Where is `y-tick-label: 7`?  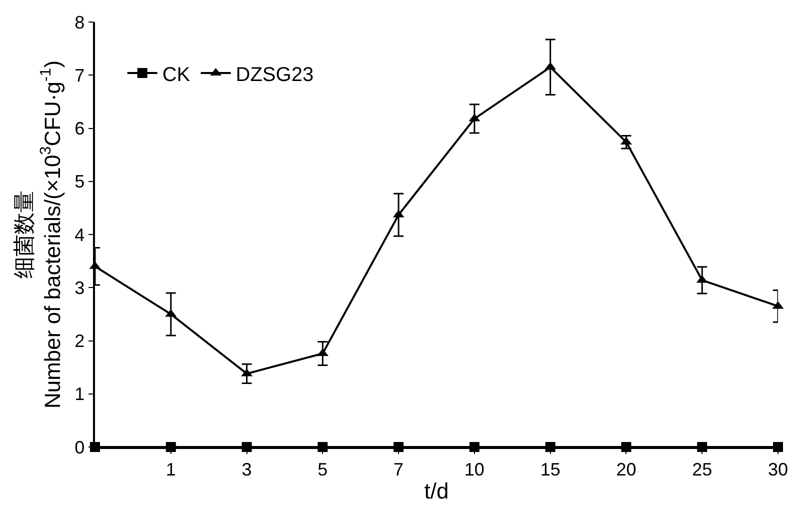 y-tick-label: 7 is located at coordinates (79, 75).